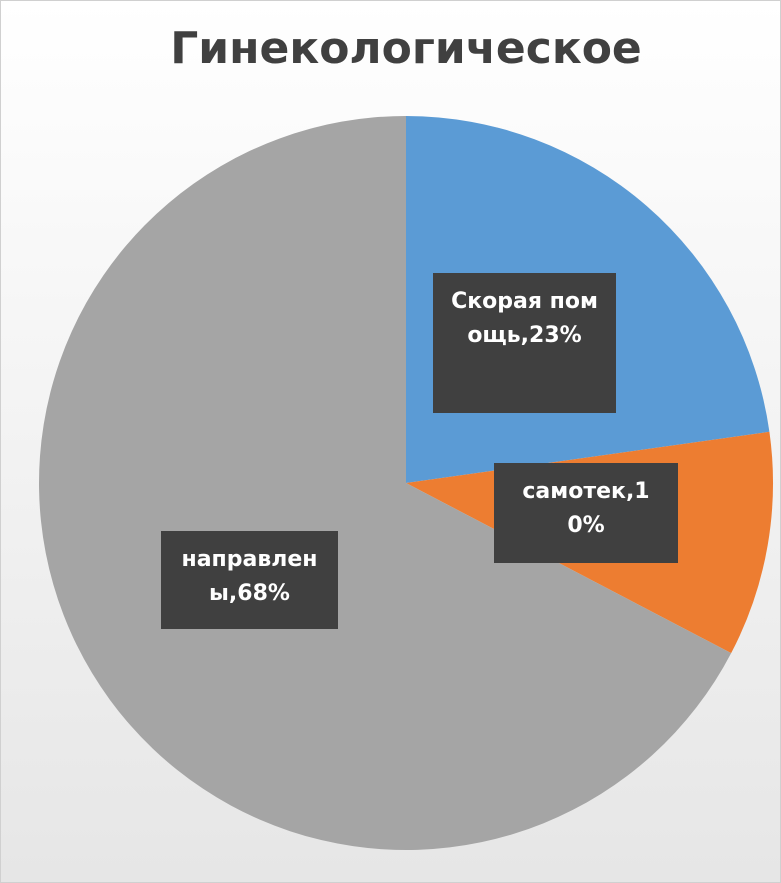  What do you see at coordinates (406, 48) in the screenshot?
I see `chart-title: Гинекологическое` at bounding box center [406, 48].